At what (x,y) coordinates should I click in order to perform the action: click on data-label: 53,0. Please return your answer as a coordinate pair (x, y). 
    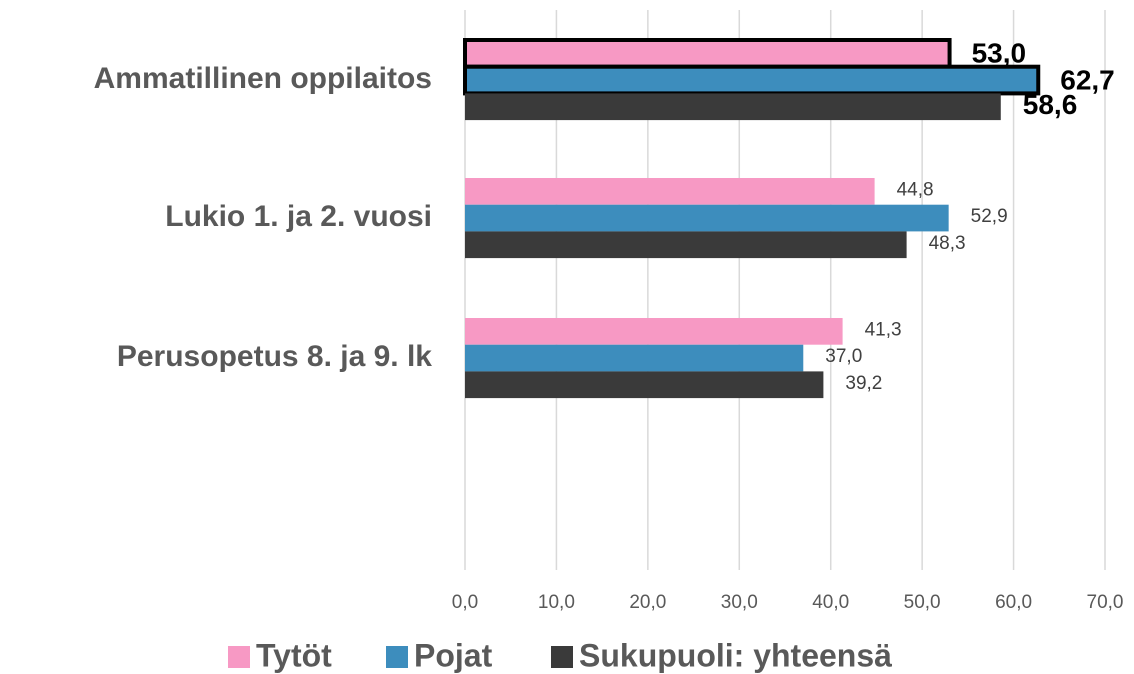
    Looking at the image, I should click on (999, 53).